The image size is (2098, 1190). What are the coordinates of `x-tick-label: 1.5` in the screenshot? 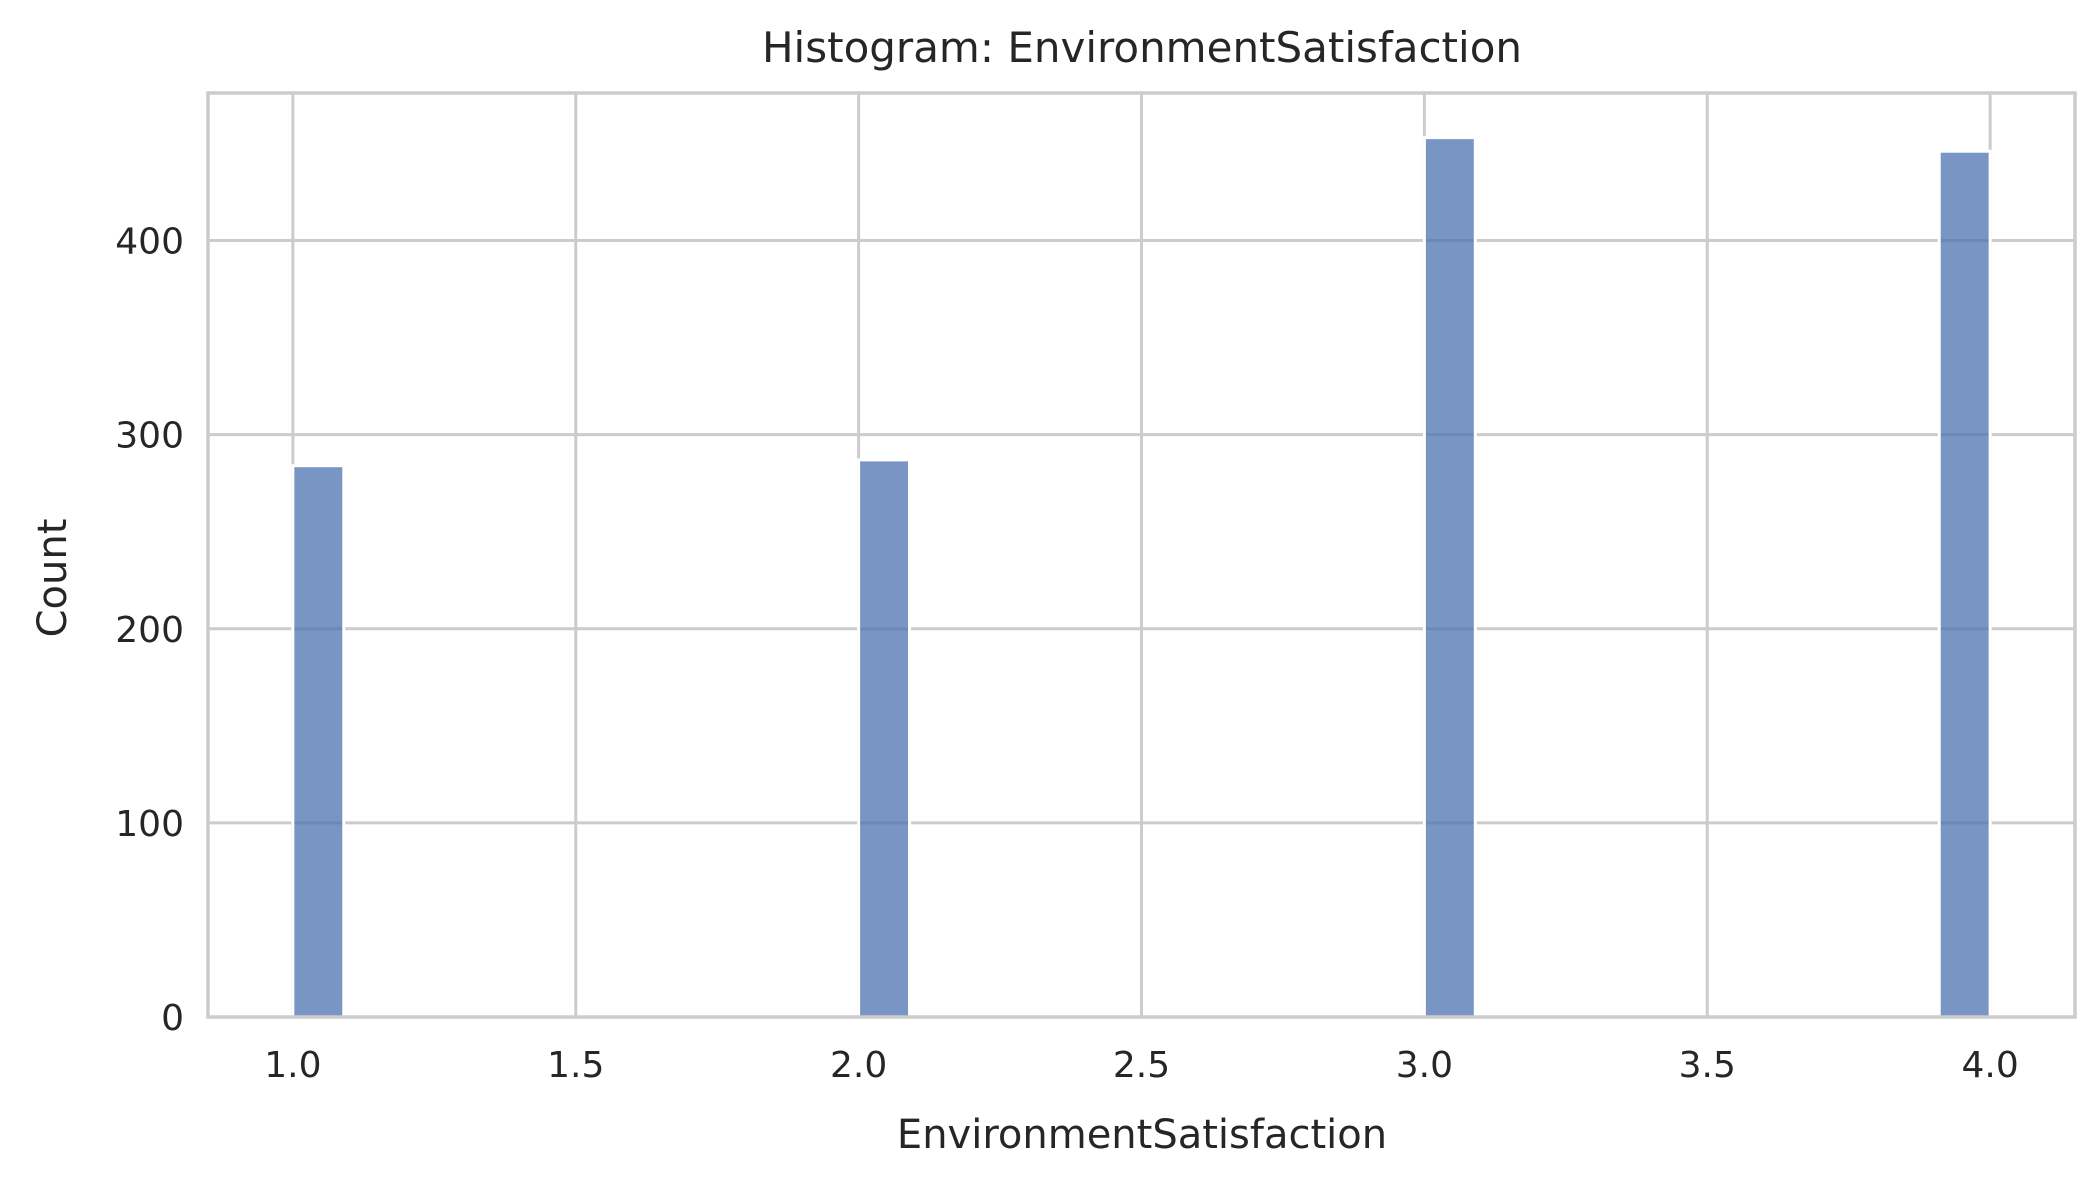 It's located at (575, 1065).